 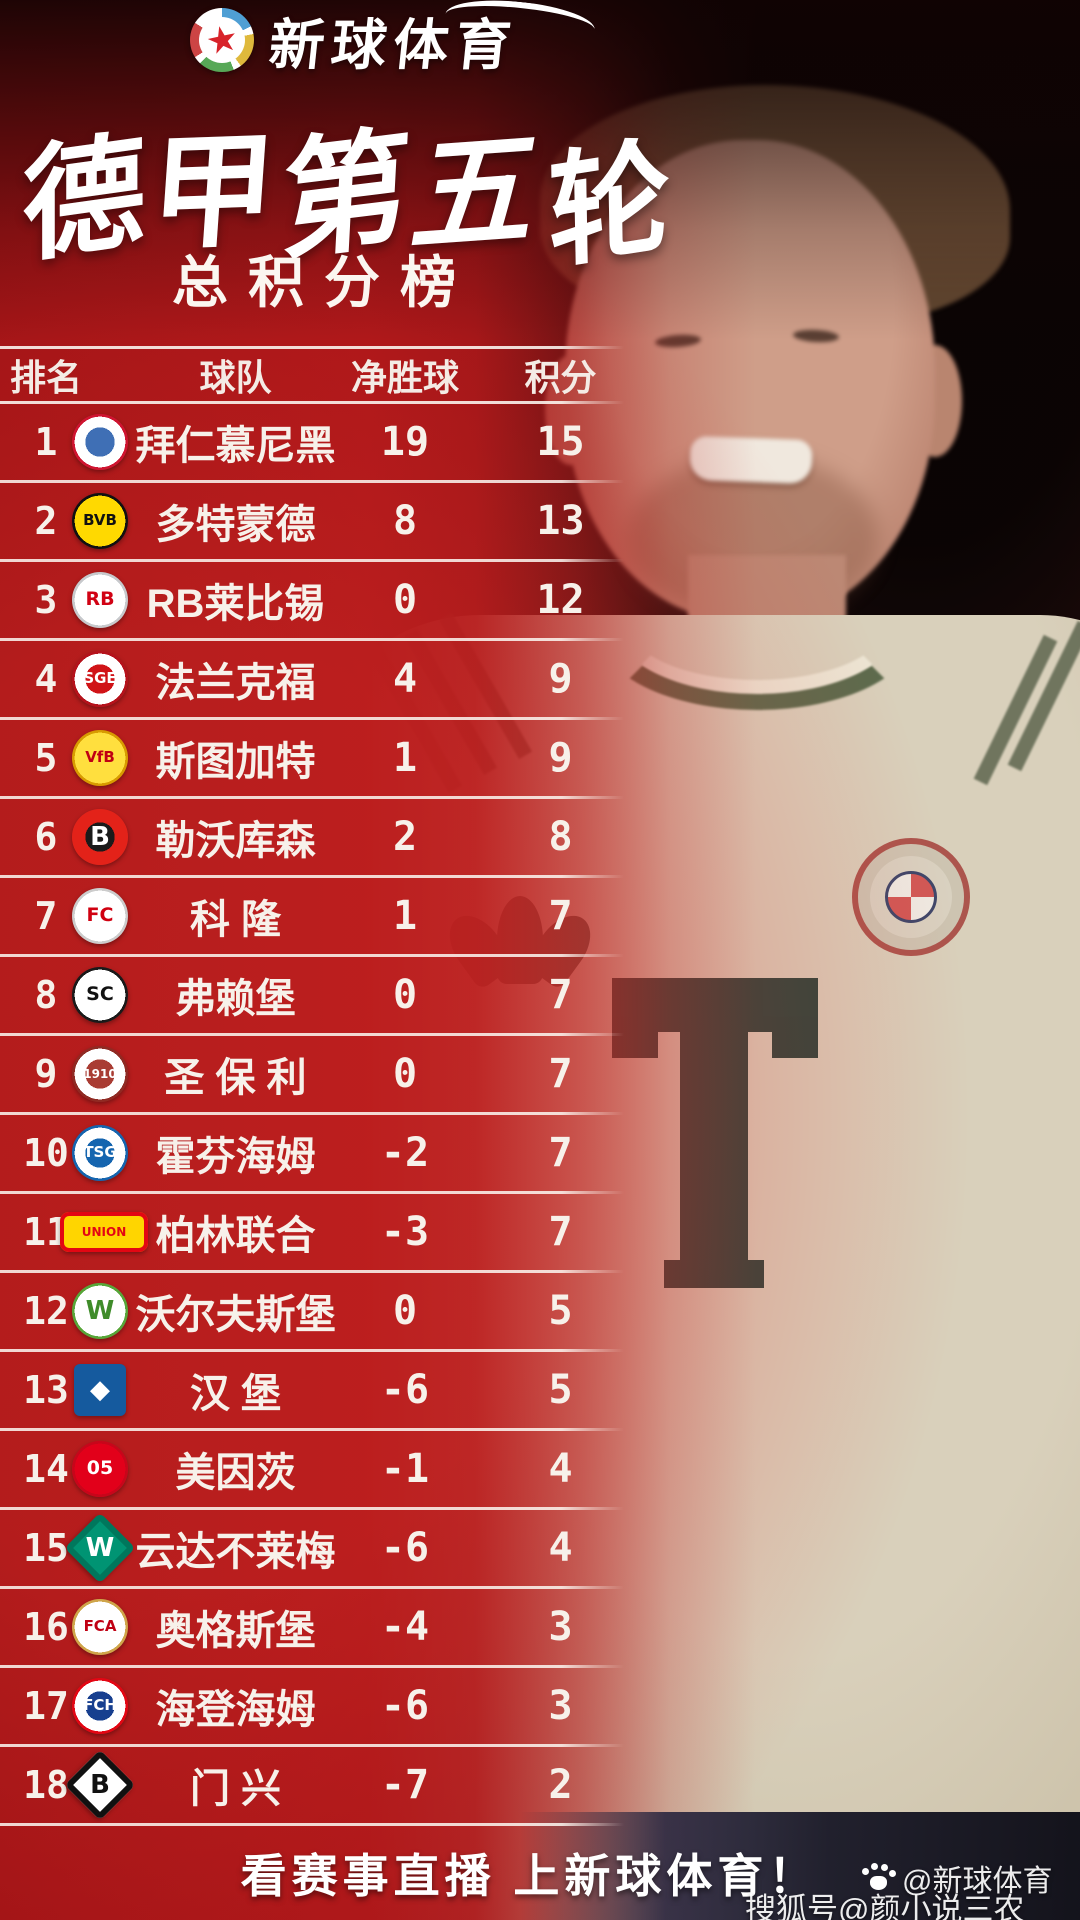 I want to click on team-name: 美因茨, so click(x=235, y=1472).